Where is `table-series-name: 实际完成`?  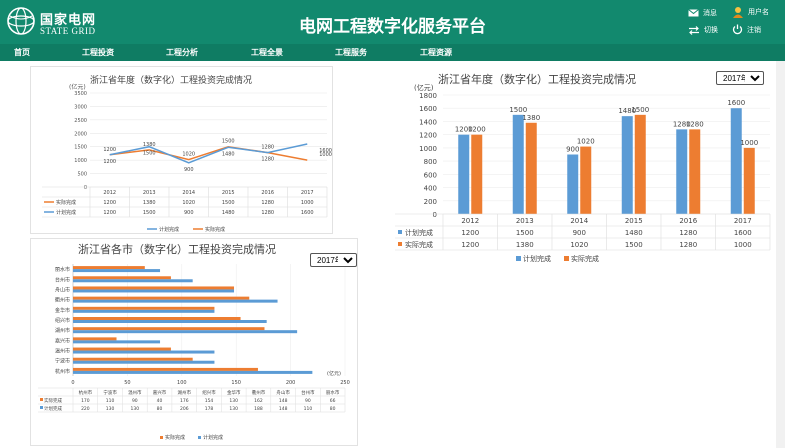
table-series-name: 实际完成 is located at coordinates (419, 244).